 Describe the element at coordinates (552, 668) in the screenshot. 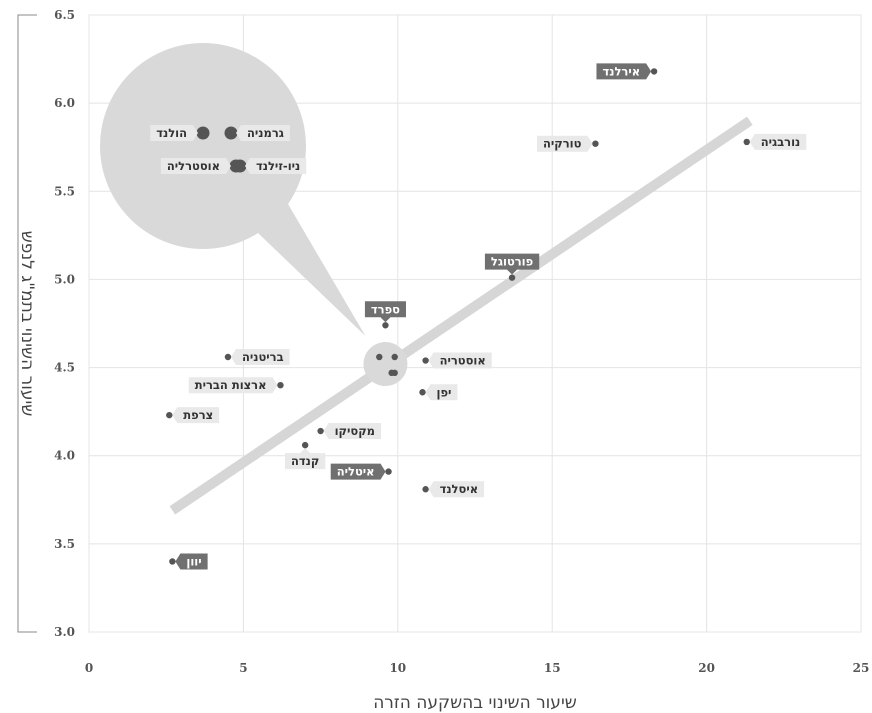

I see `x-tick-label: 15` at that location.